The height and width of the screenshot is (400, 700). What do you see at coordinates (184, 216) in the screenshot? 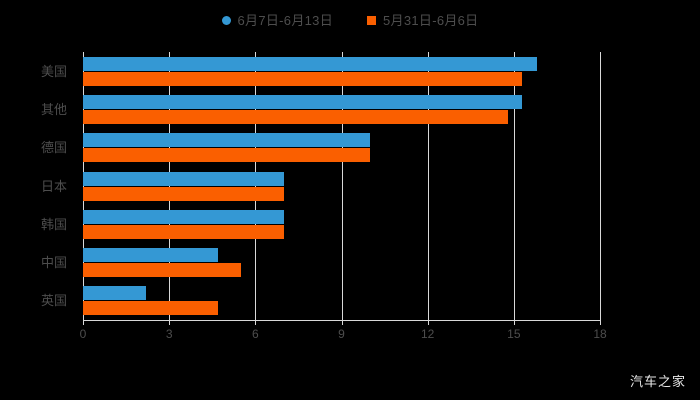
I see `bar-韩国-series-0` at bounding box center [184, 216].